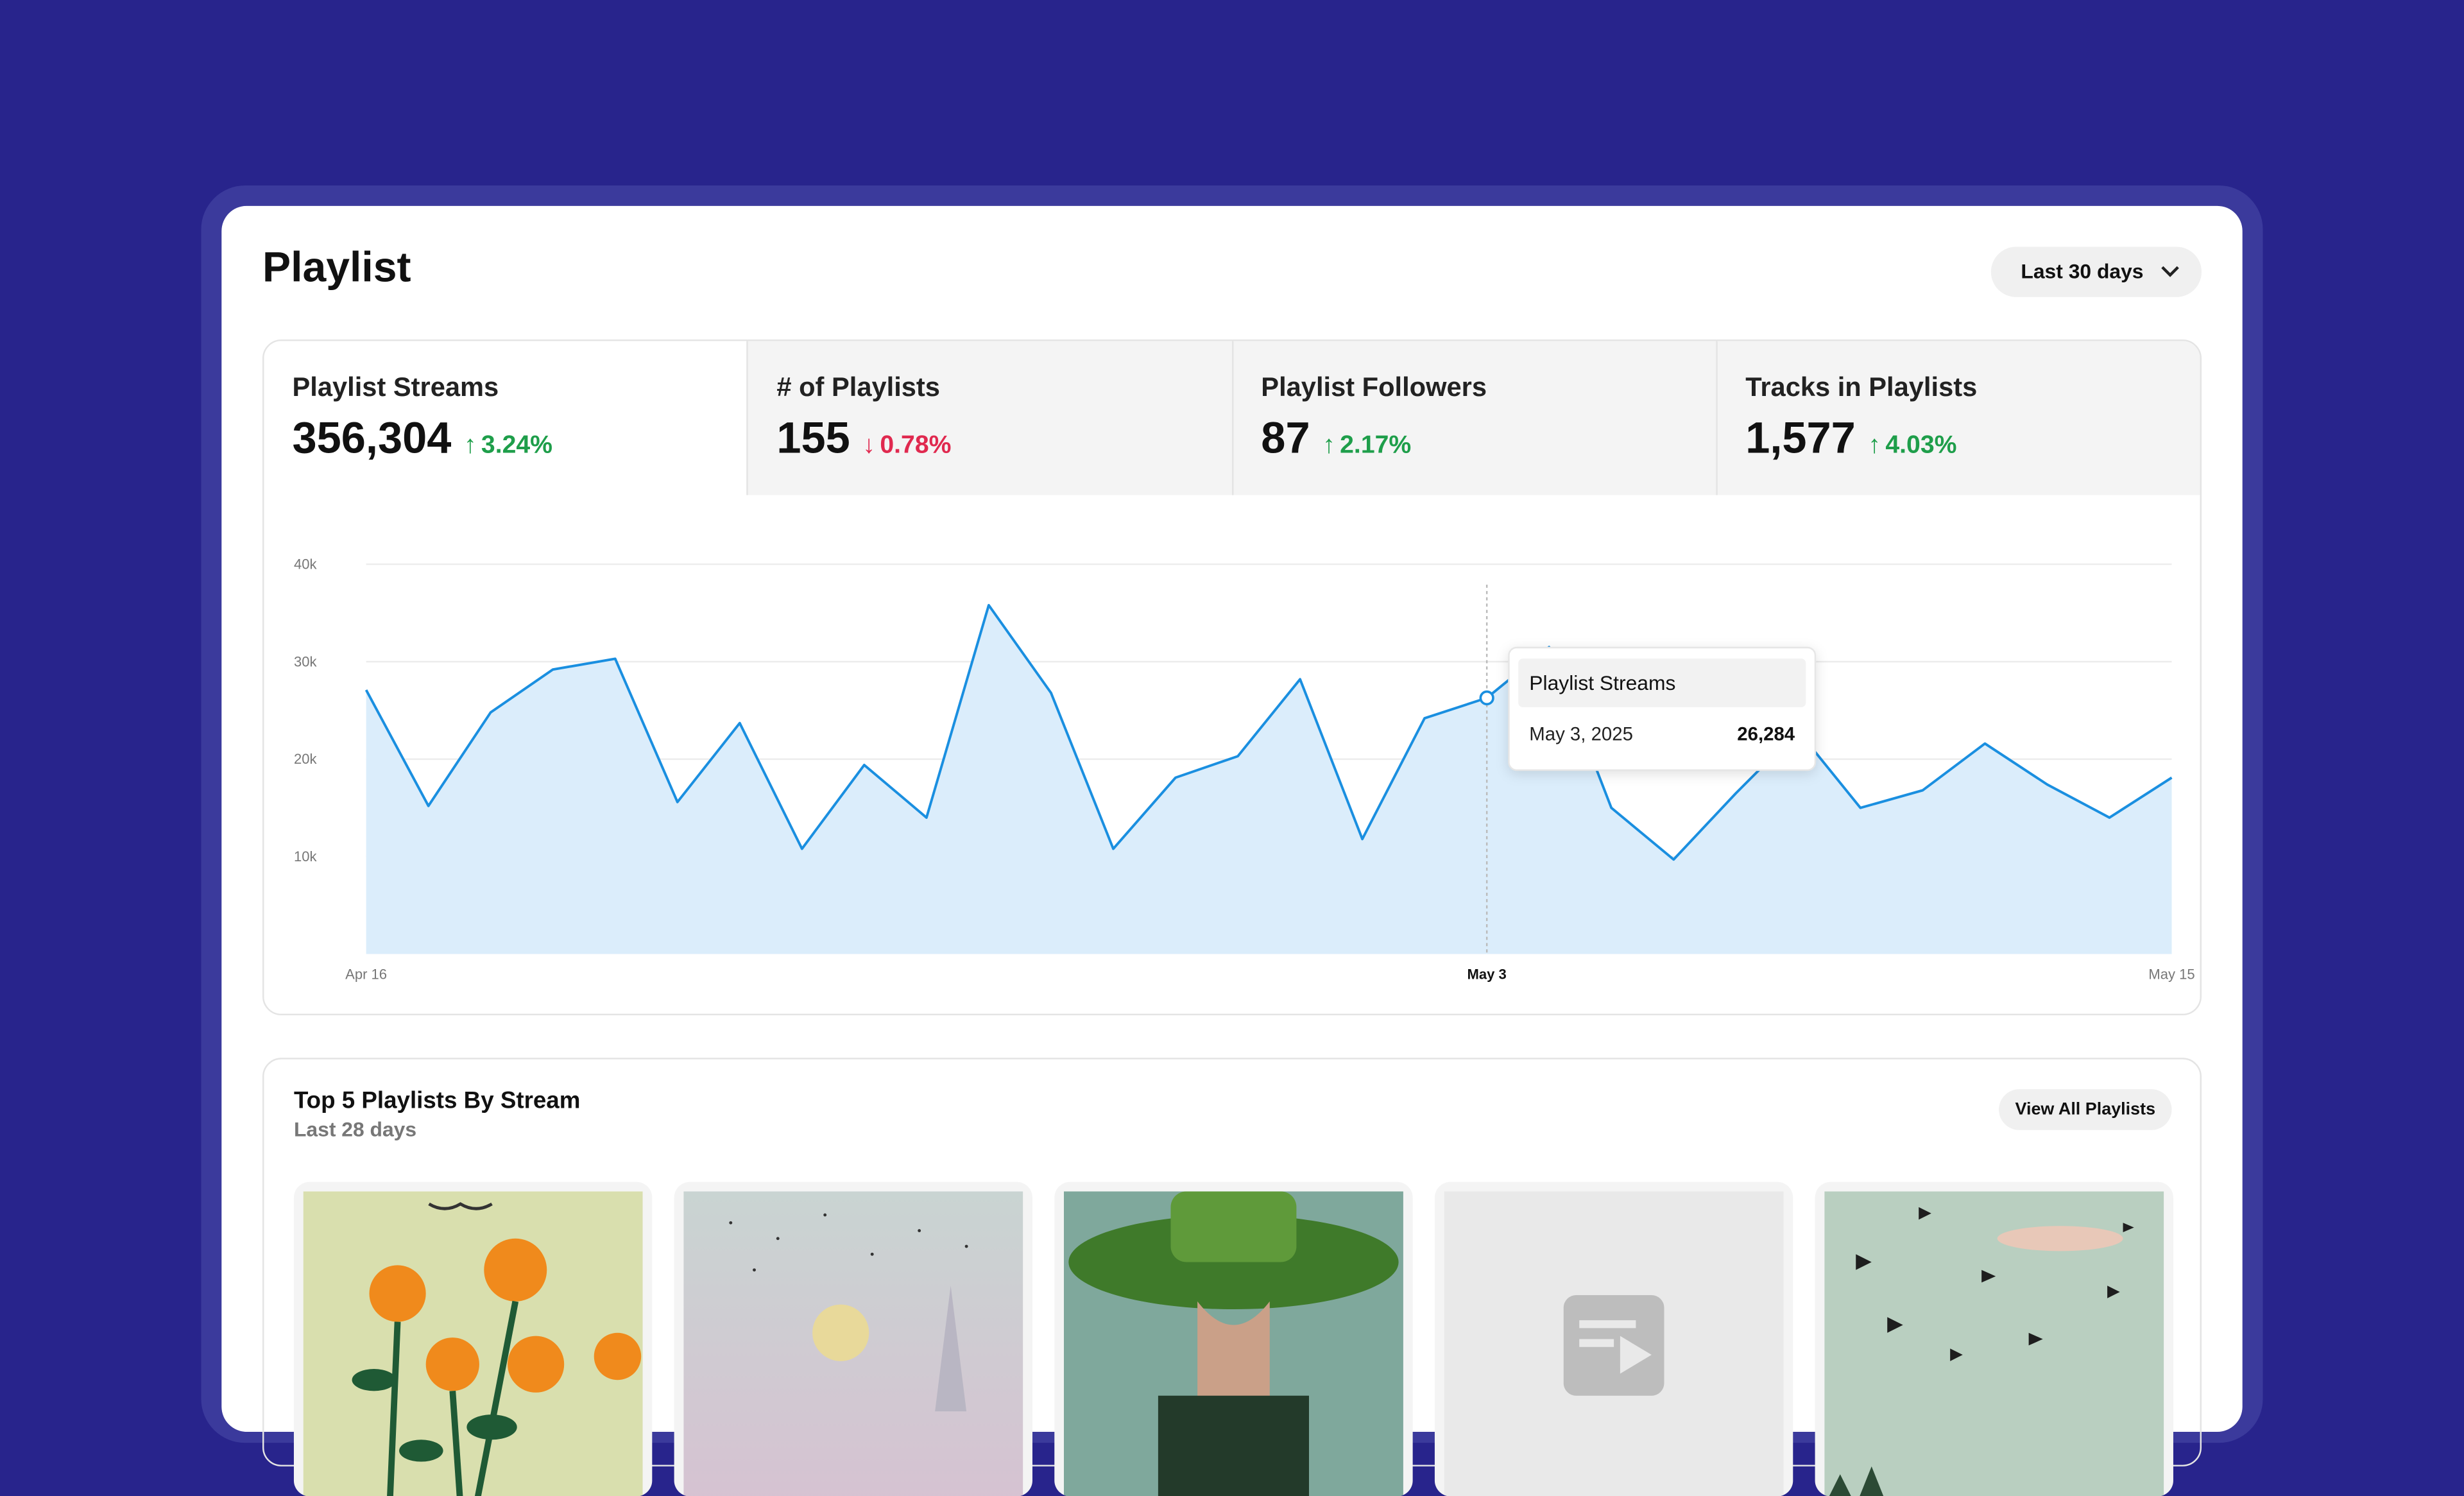  Describe the element at coordinates (306, 564) in the screenshot. I see `y-tick-label: 40k` at that location.